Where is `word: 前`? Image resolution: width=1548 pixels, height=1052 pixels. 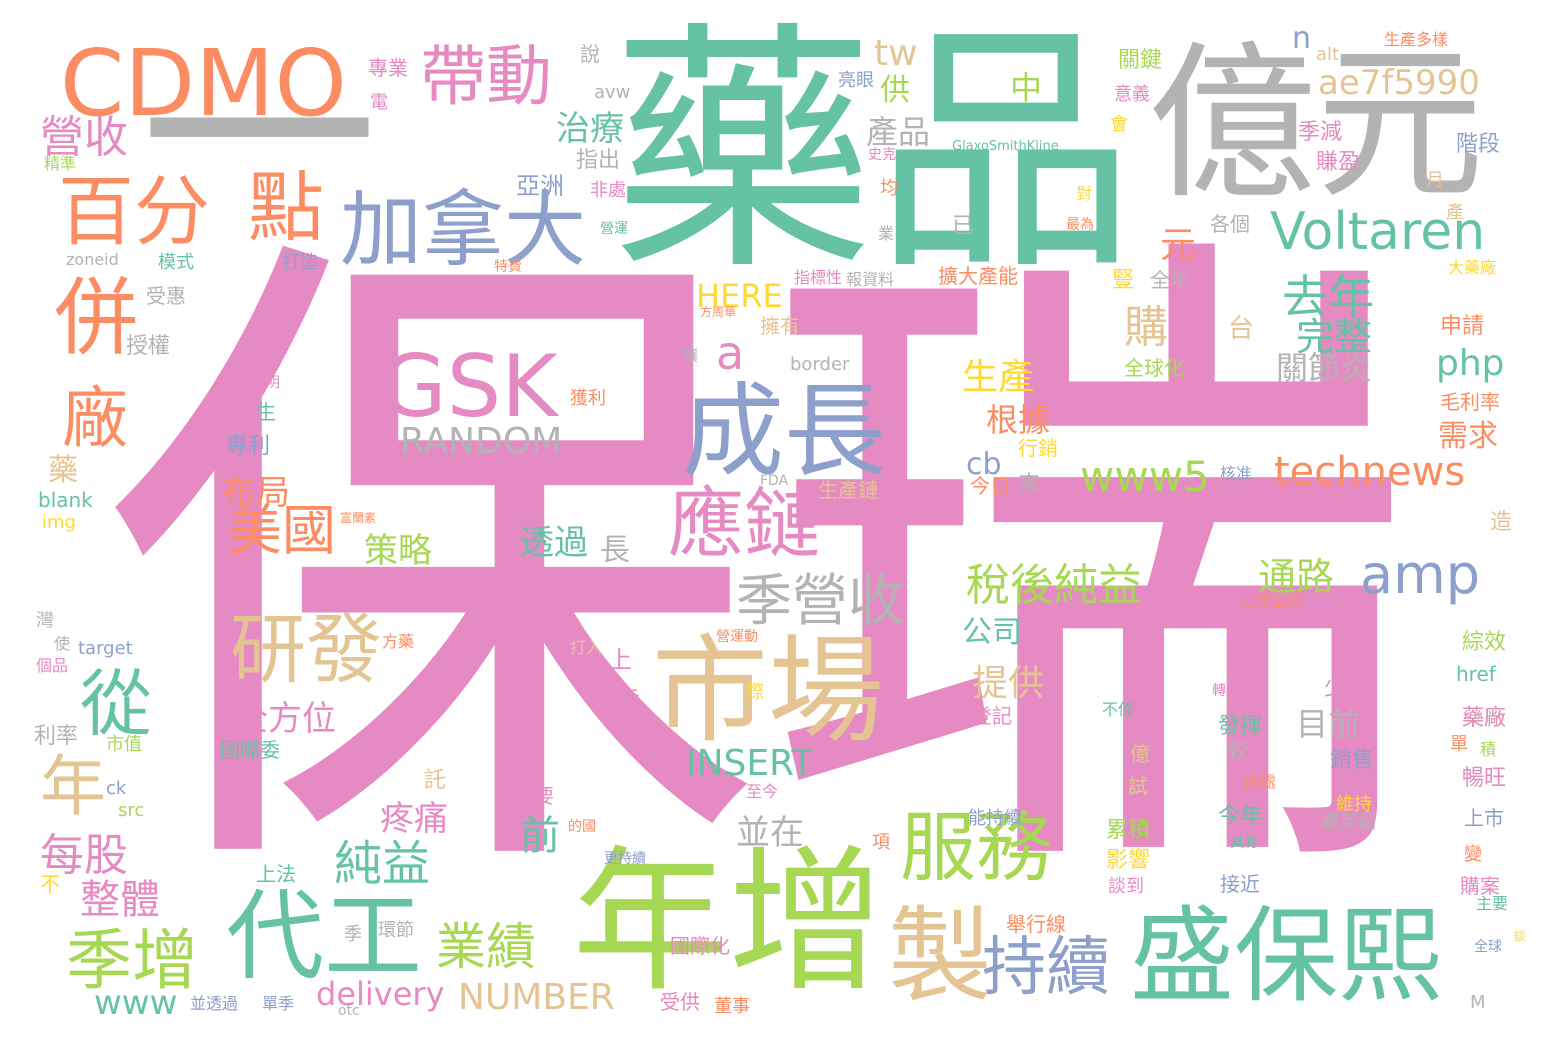
word: 前 is located at coordinates (540, 836).